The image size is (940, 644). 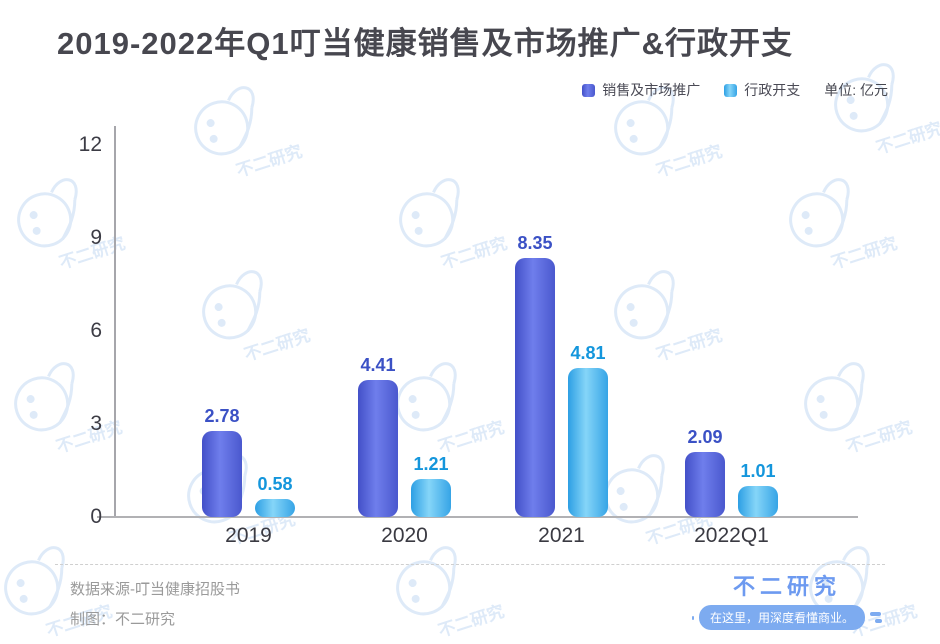 I want to click on bar-group-2021: 8.35 4.81, so click(x=561, y=375).